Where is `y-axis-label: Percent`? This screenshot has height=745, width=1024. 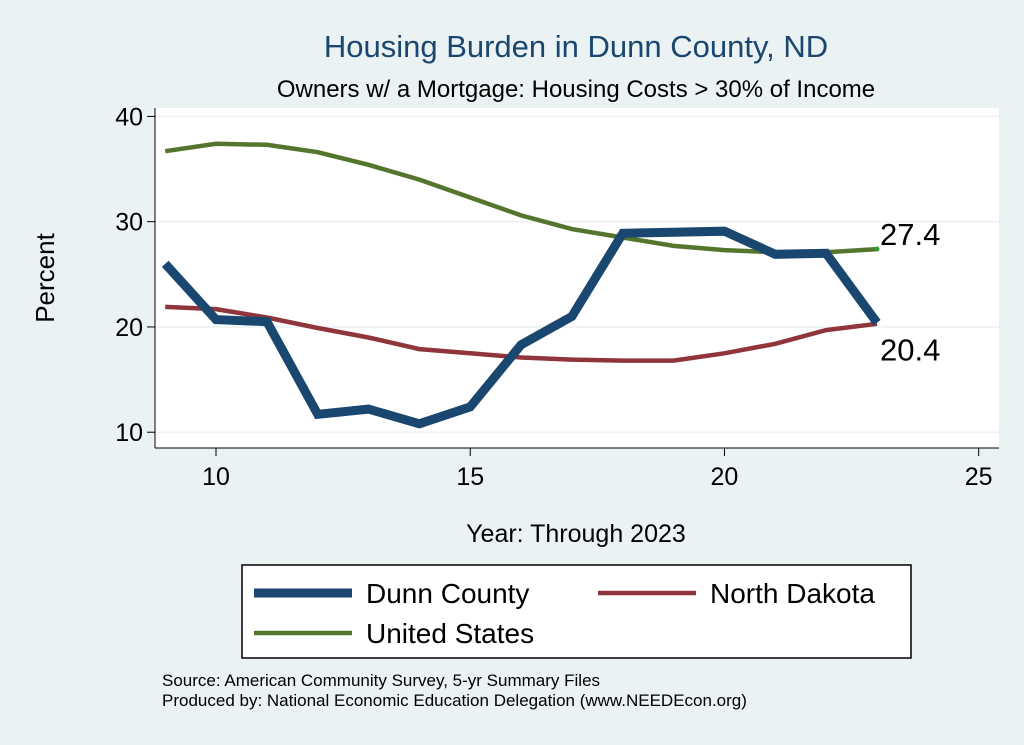
y-axis-label: Percent is located at coordinates (45, 277).